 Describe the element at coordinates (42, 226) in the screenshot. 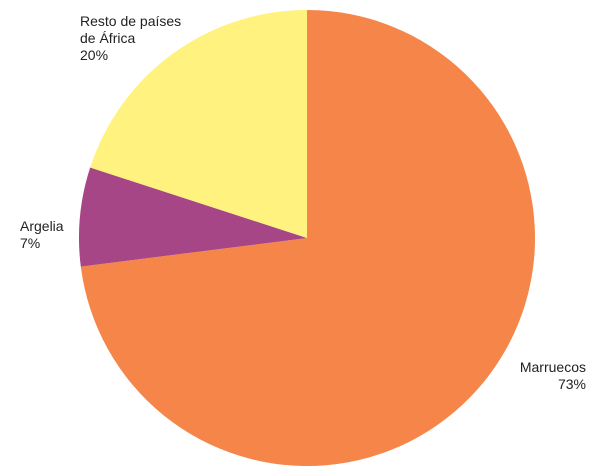

I see `category-label: Argelia` at that location.